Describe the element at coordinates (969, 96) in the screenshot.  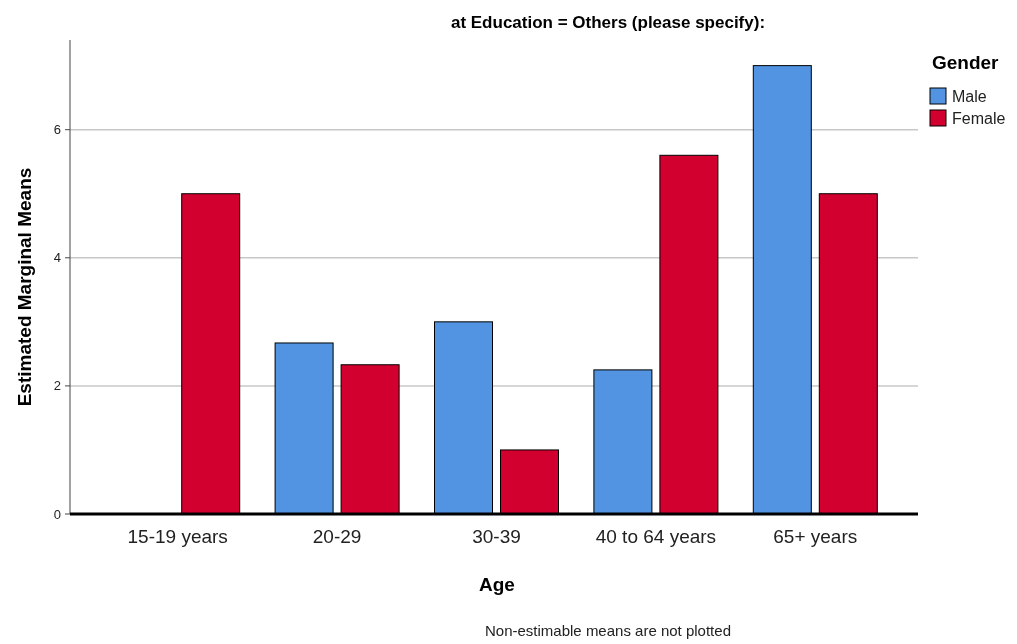
I see `legend-label: Male` at that location.